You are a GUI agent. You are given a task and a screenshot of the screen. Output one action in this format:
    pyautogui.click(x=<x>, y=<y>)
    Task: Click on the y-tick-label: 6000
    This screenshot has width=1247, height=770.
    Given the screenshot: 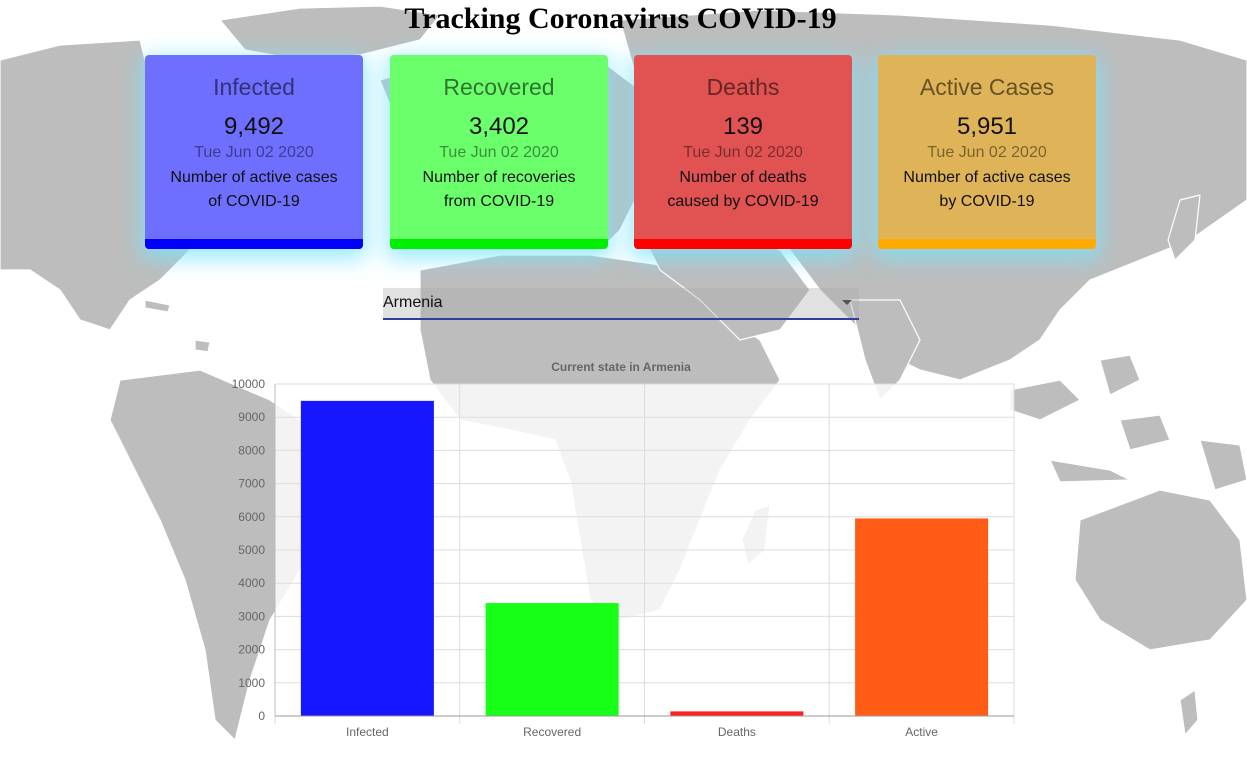 What is the action you would take?
    pyautogui.click(x=251, y=517)
    